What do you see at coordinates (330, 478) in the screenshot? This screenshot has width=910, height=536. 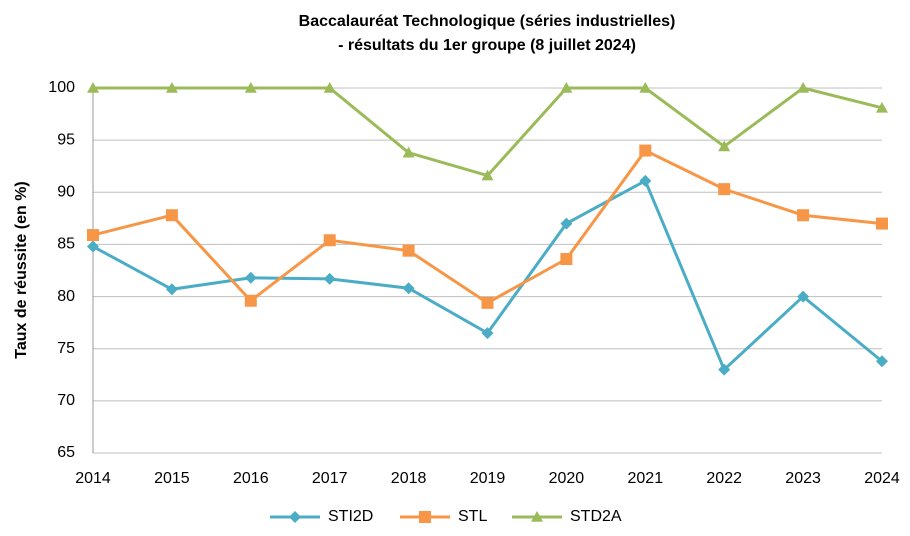 I see `x-tick-label: 2017` at bounding box center [330, 478].